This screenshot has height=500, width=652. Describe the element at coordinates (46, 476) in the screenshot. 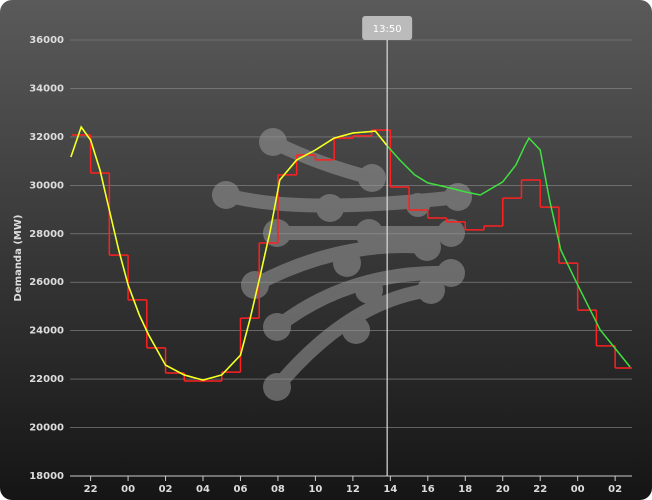

I see `y-tick-label: 18000` at that location.